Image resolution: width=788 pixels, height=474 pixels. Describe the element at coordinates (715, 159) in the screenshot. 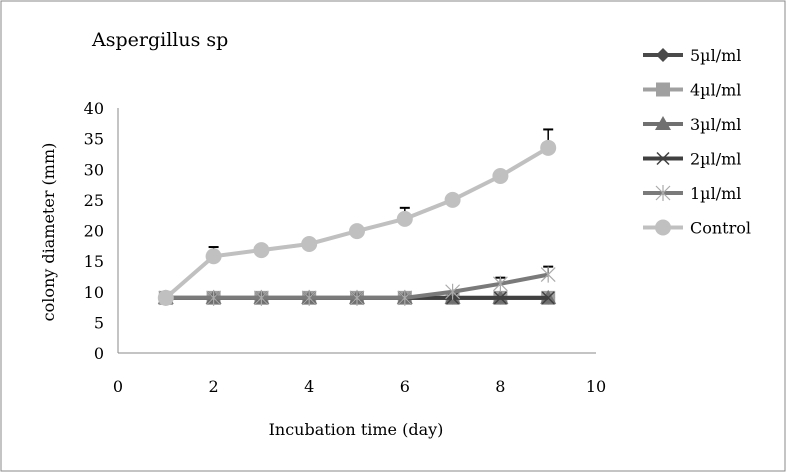

I see `legend-label: 2µl/ml` at that location.